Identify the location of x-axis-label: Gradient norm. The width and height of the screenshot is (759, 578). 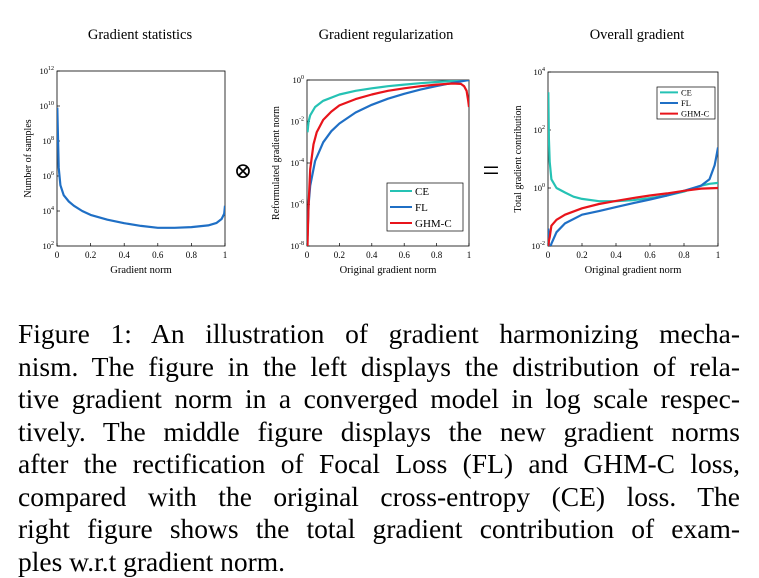
(141, 270).